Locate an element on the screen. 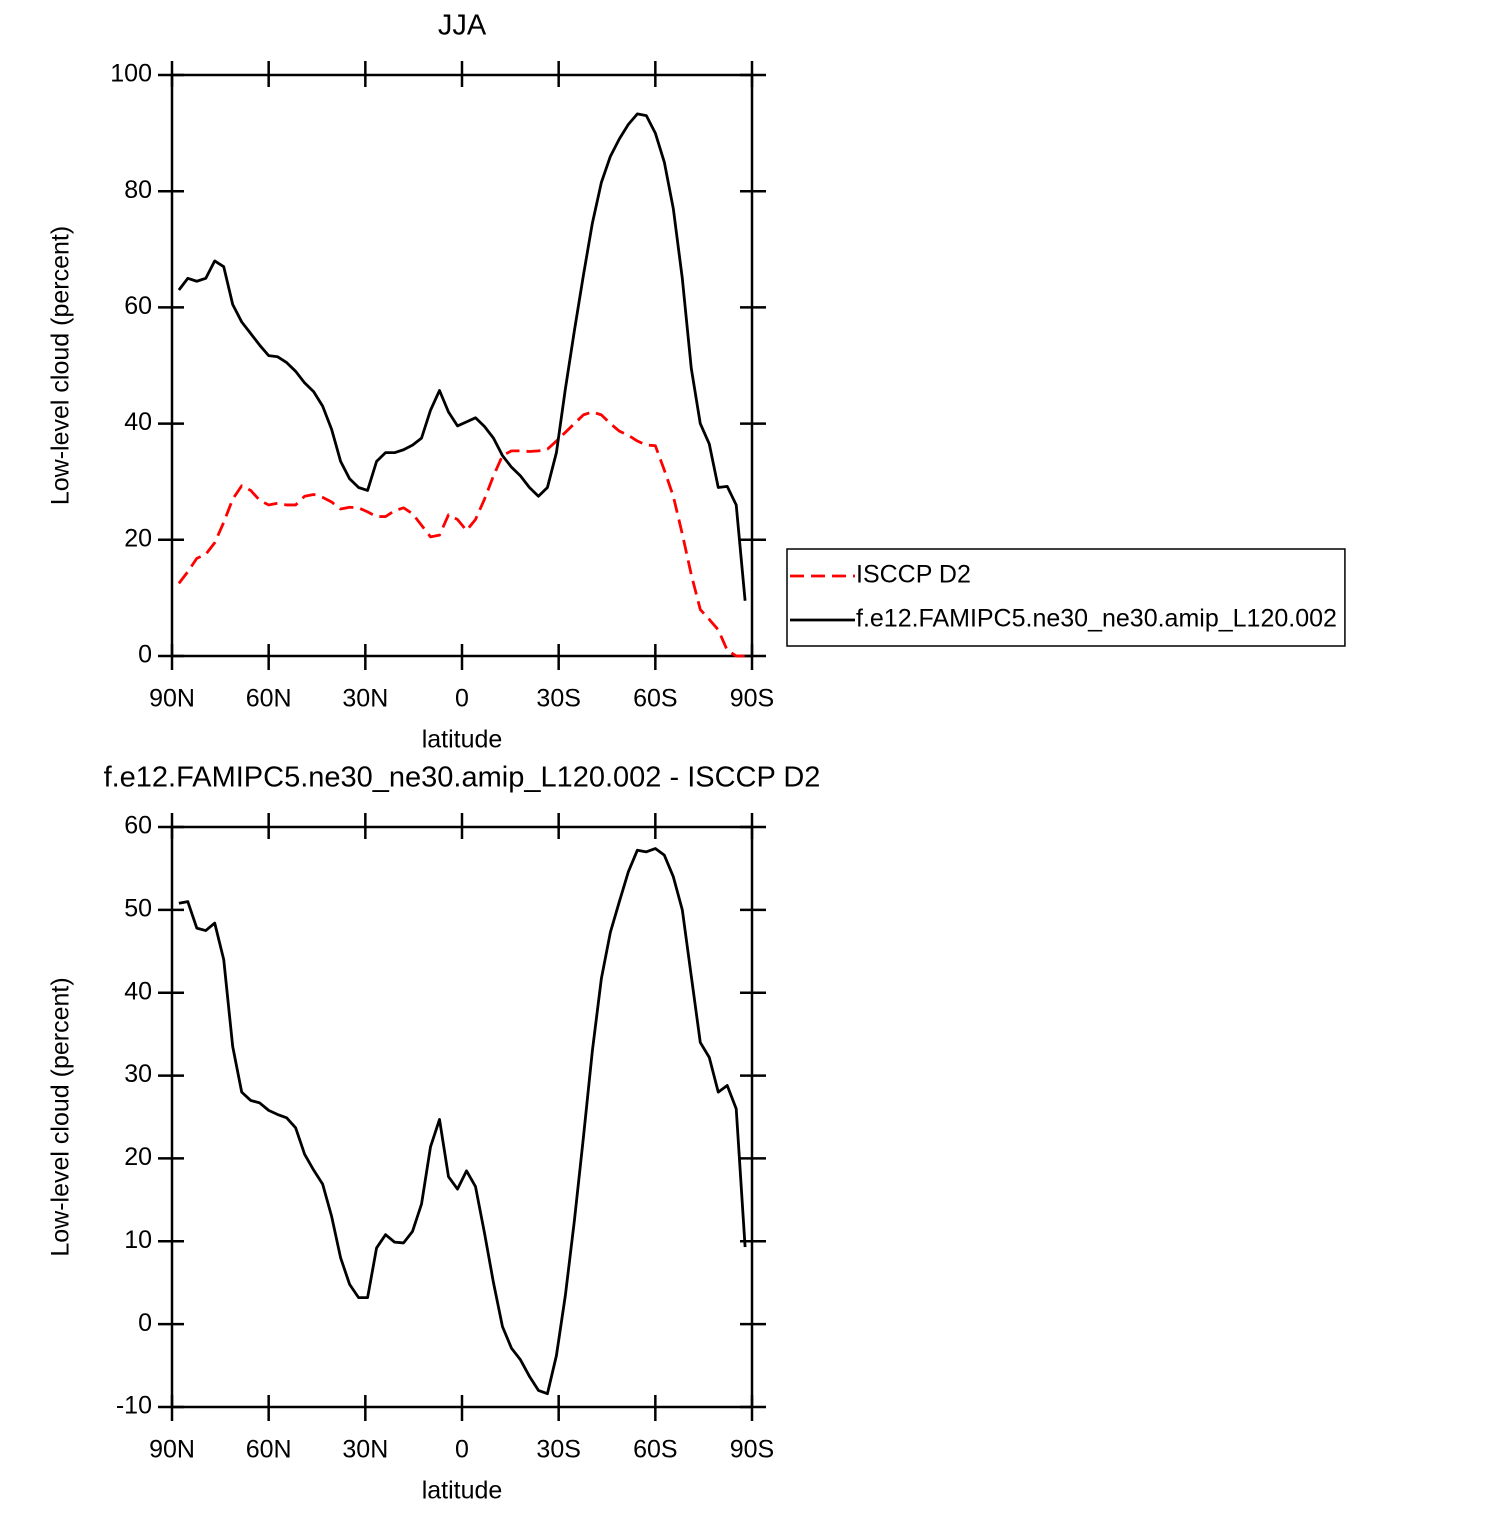  y-tick-label: 10 is located at coordinates (138, 1240).